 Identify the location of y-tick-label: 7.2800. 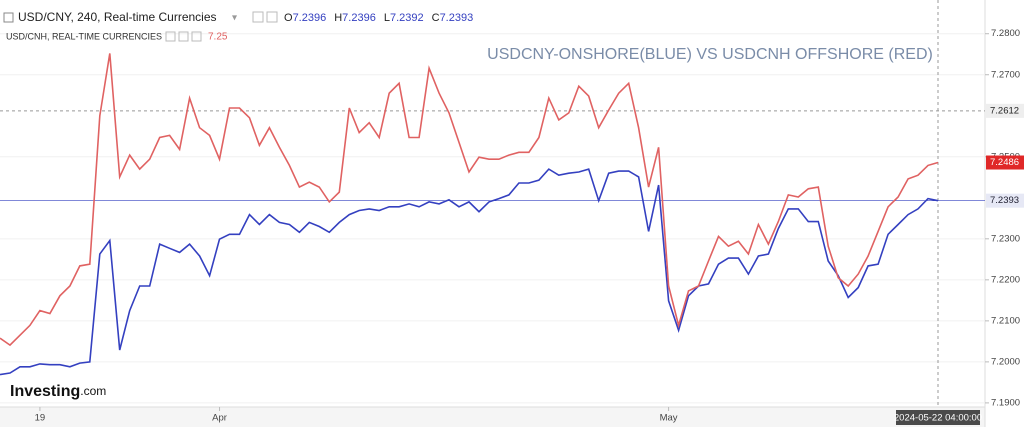
(1005, 33).